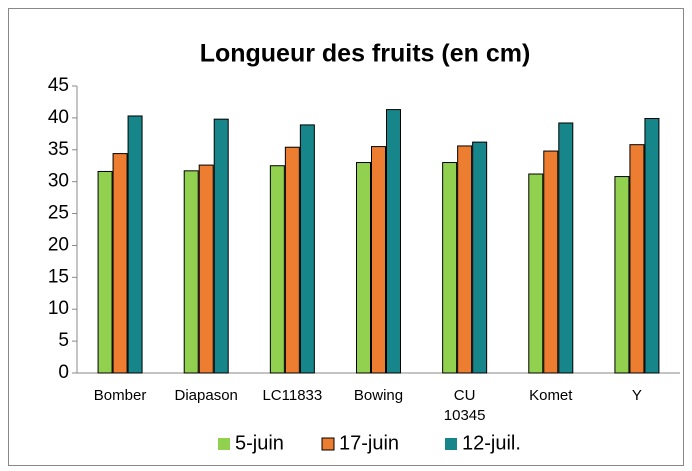  What do you see at coordinates (378, 395) in the screenshot?
I see `x-tick-label: Bowing` at bounding box center [378, 395].